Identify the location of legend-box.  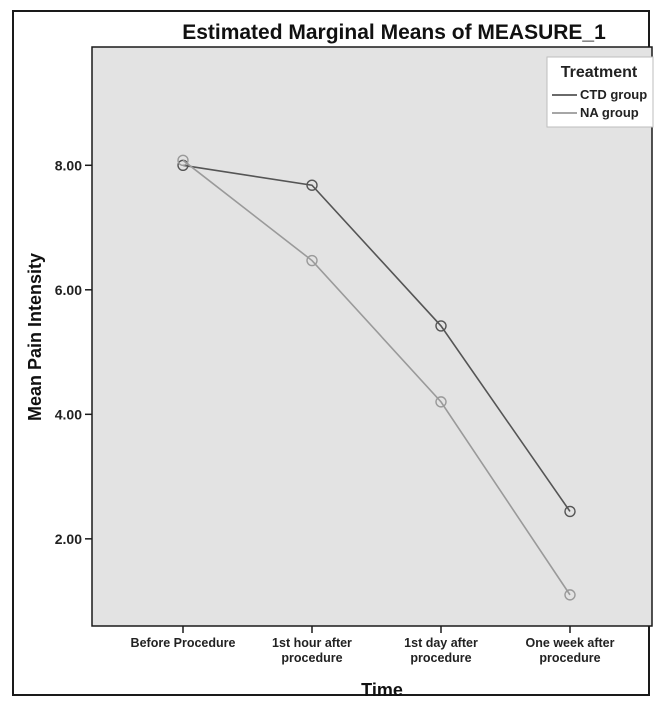
(600, 92).